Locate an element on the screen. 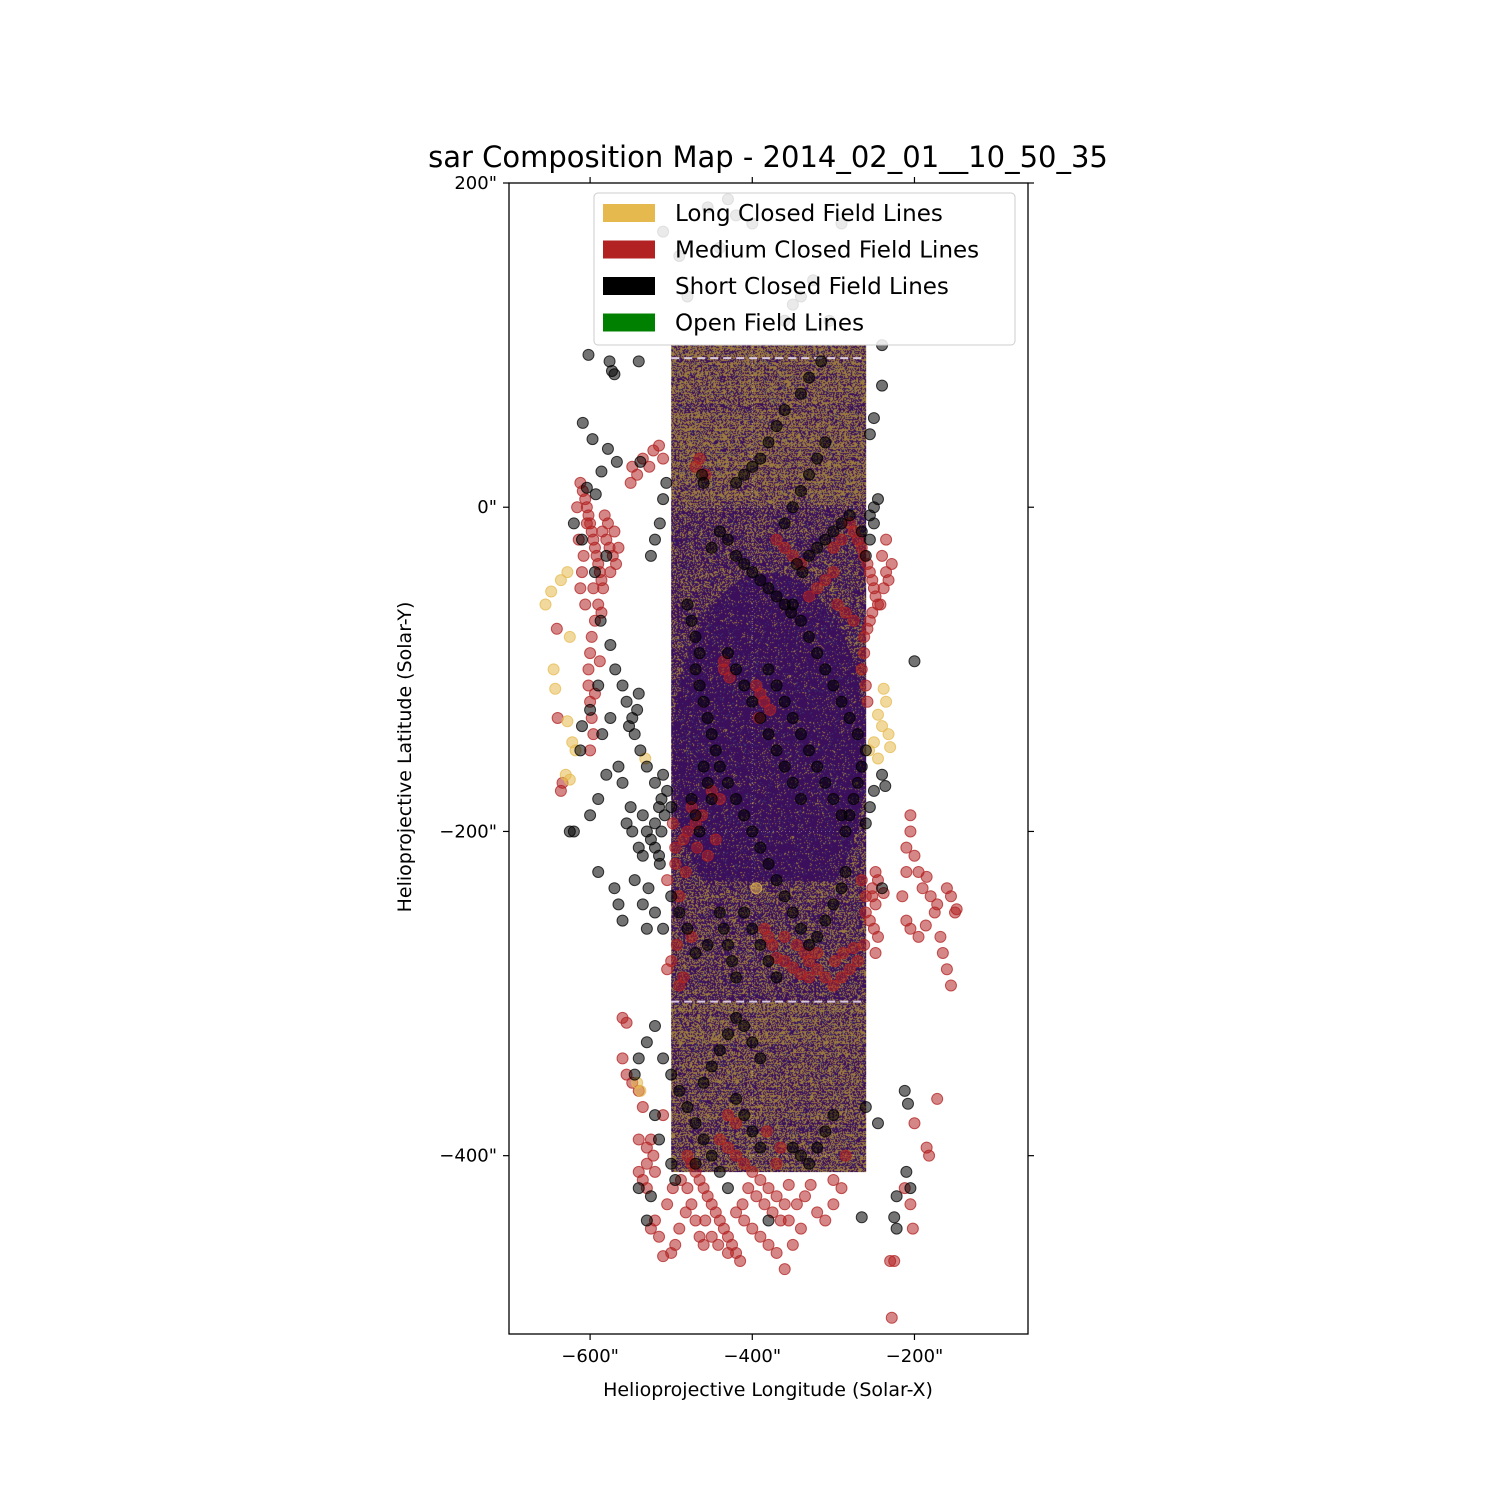  y-tick-label: −400" is located at coordinates (468, 1156).